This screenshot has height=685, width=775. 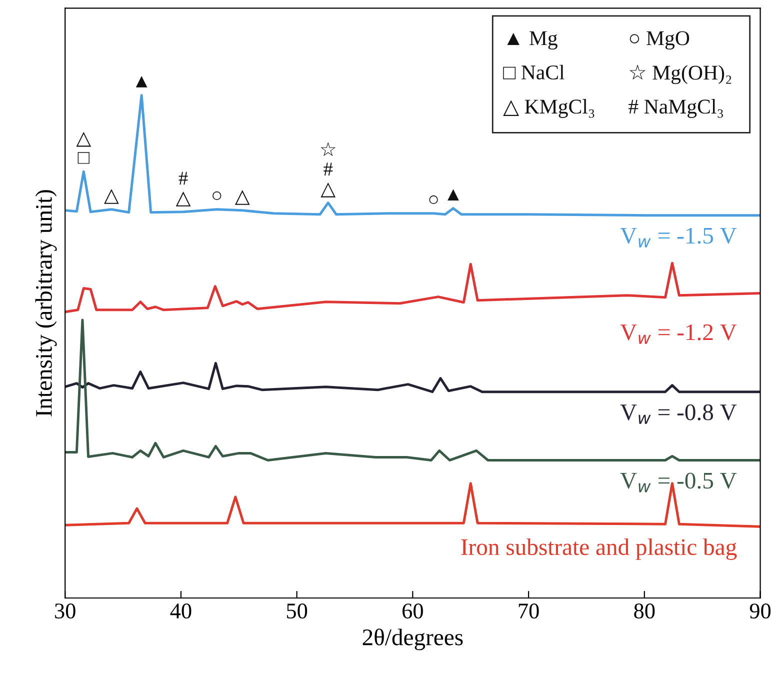 What do you see at coordinates (678, 238) in the screenshot?
I see `series-label: V$_{w}$ = -1.5 V` at bounding box center [678, 238].